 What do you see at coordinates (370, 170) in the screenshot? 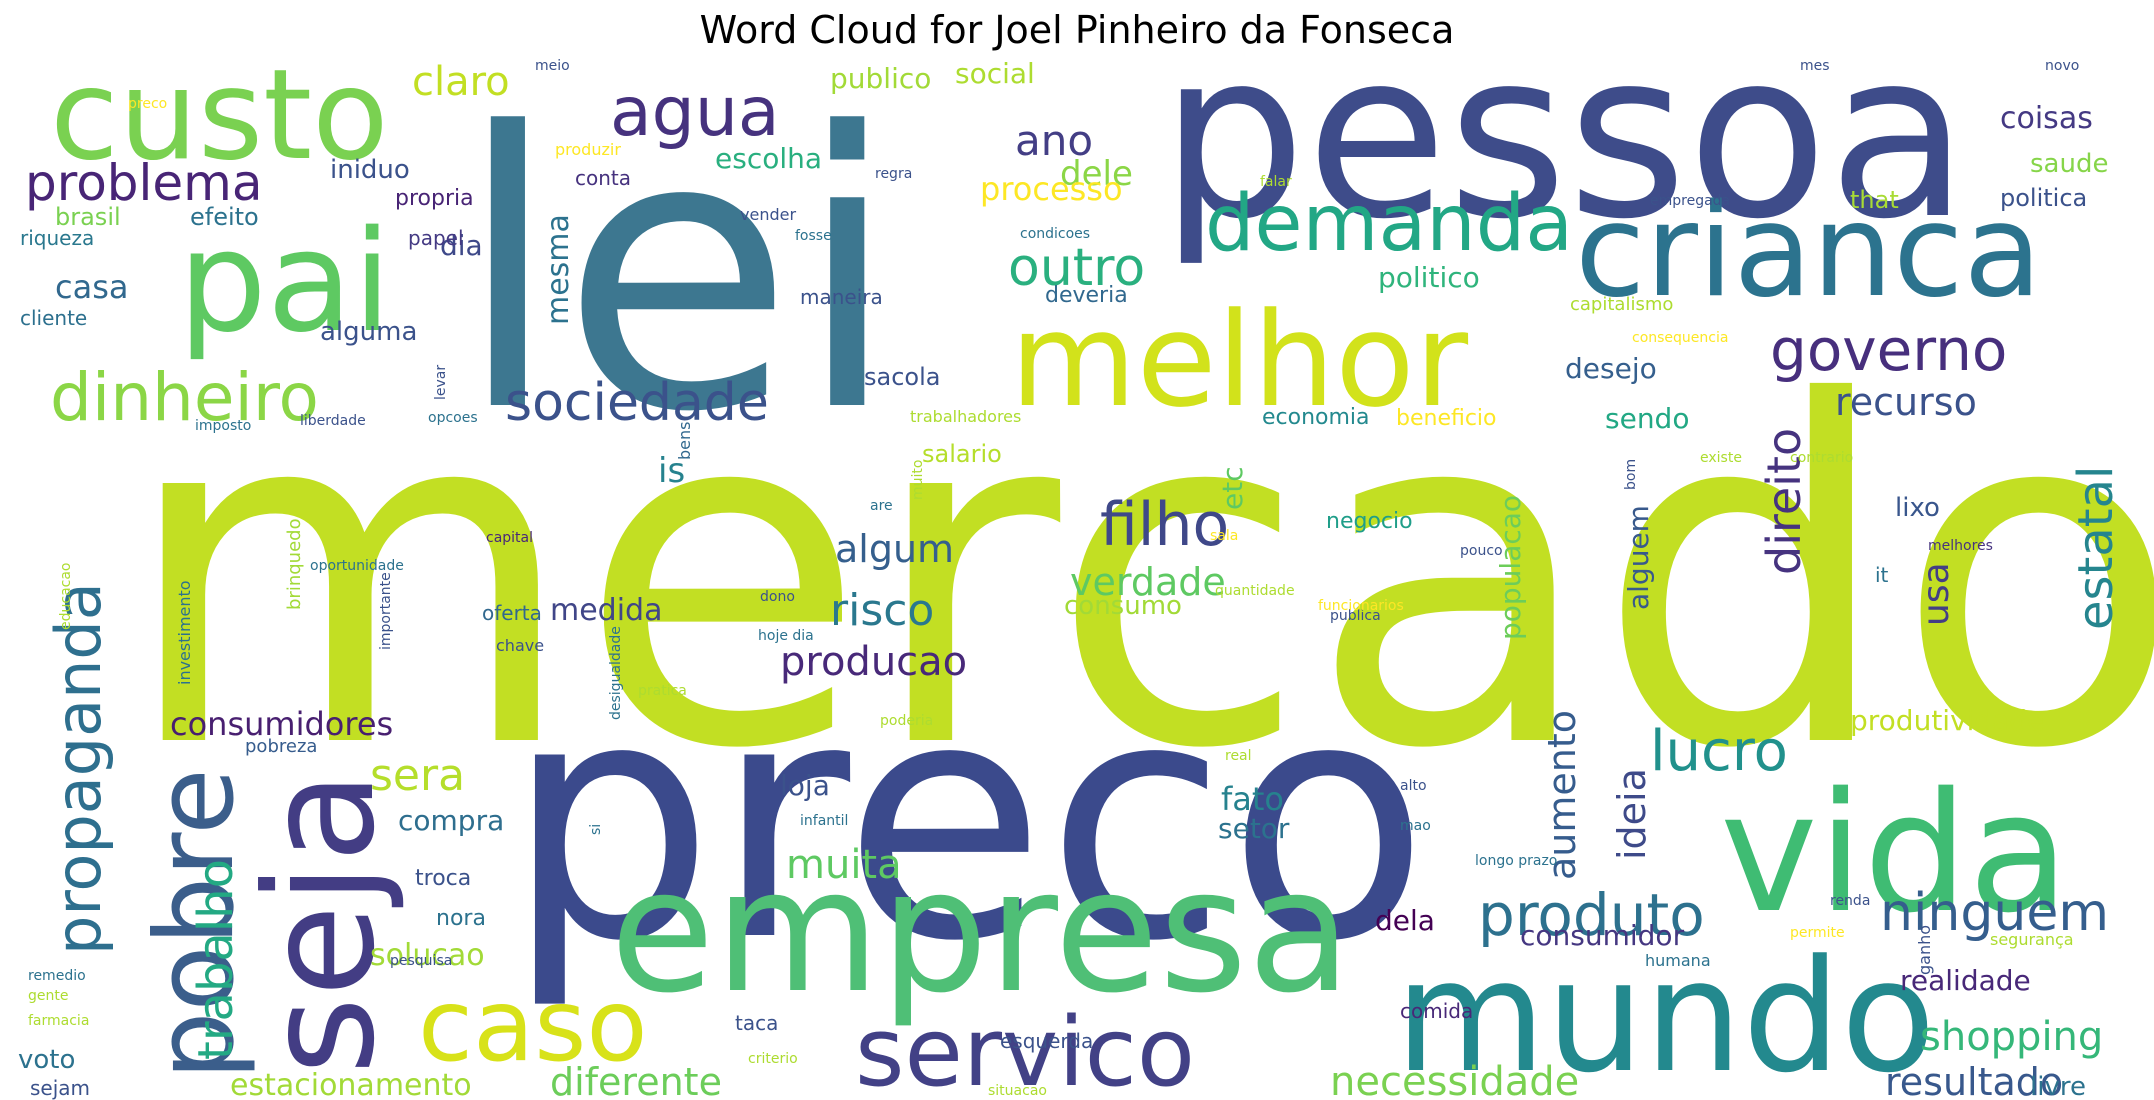
I see `word-iniduo: iniduo` at bounding box center [370, 170].